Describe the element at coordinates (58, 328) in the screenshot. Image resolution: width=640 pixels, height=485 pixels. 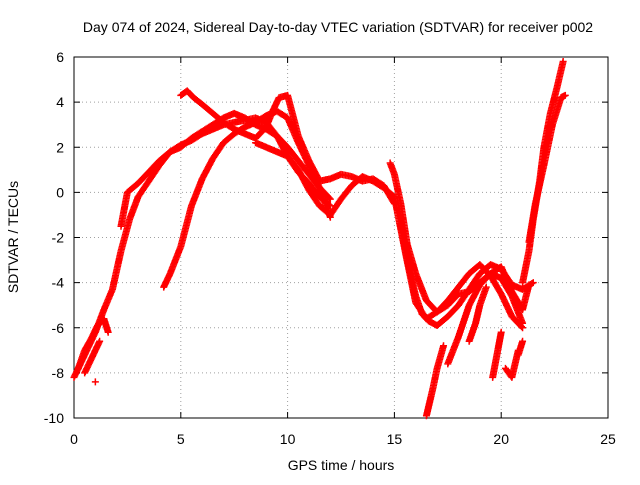
I see `y-tick-label: -6` at that location.